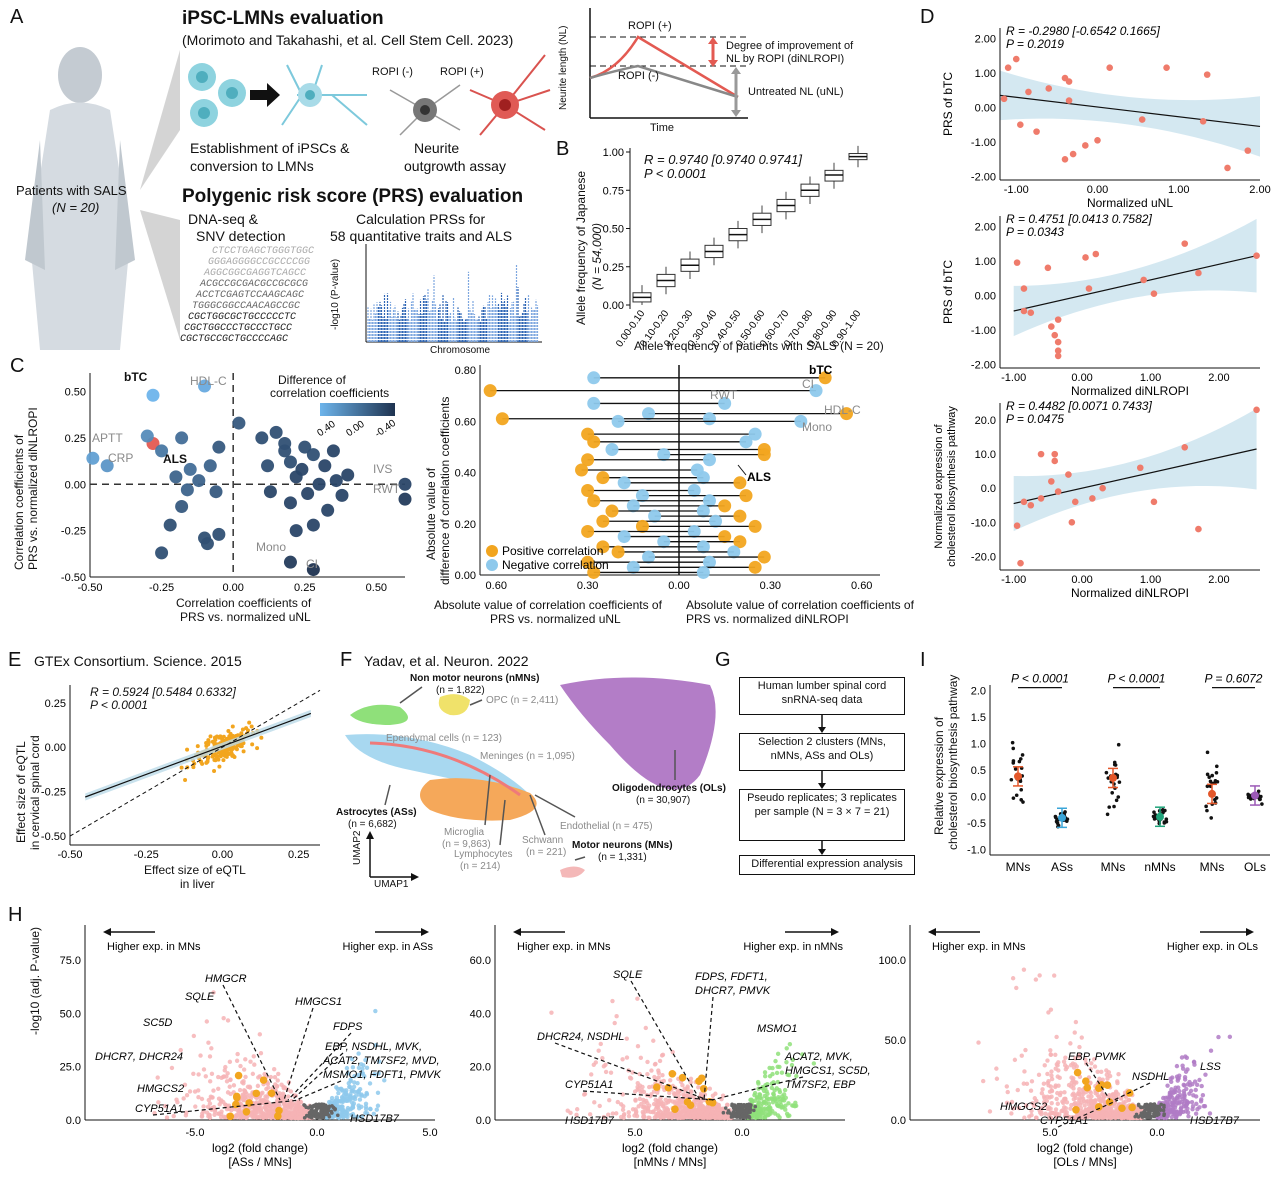 This screenshot has height=1178, width=1280. Describe the element at coordinates (270, 148) in the screenshot. I see `step1-label: Establishment of iPSCs &` at that location.